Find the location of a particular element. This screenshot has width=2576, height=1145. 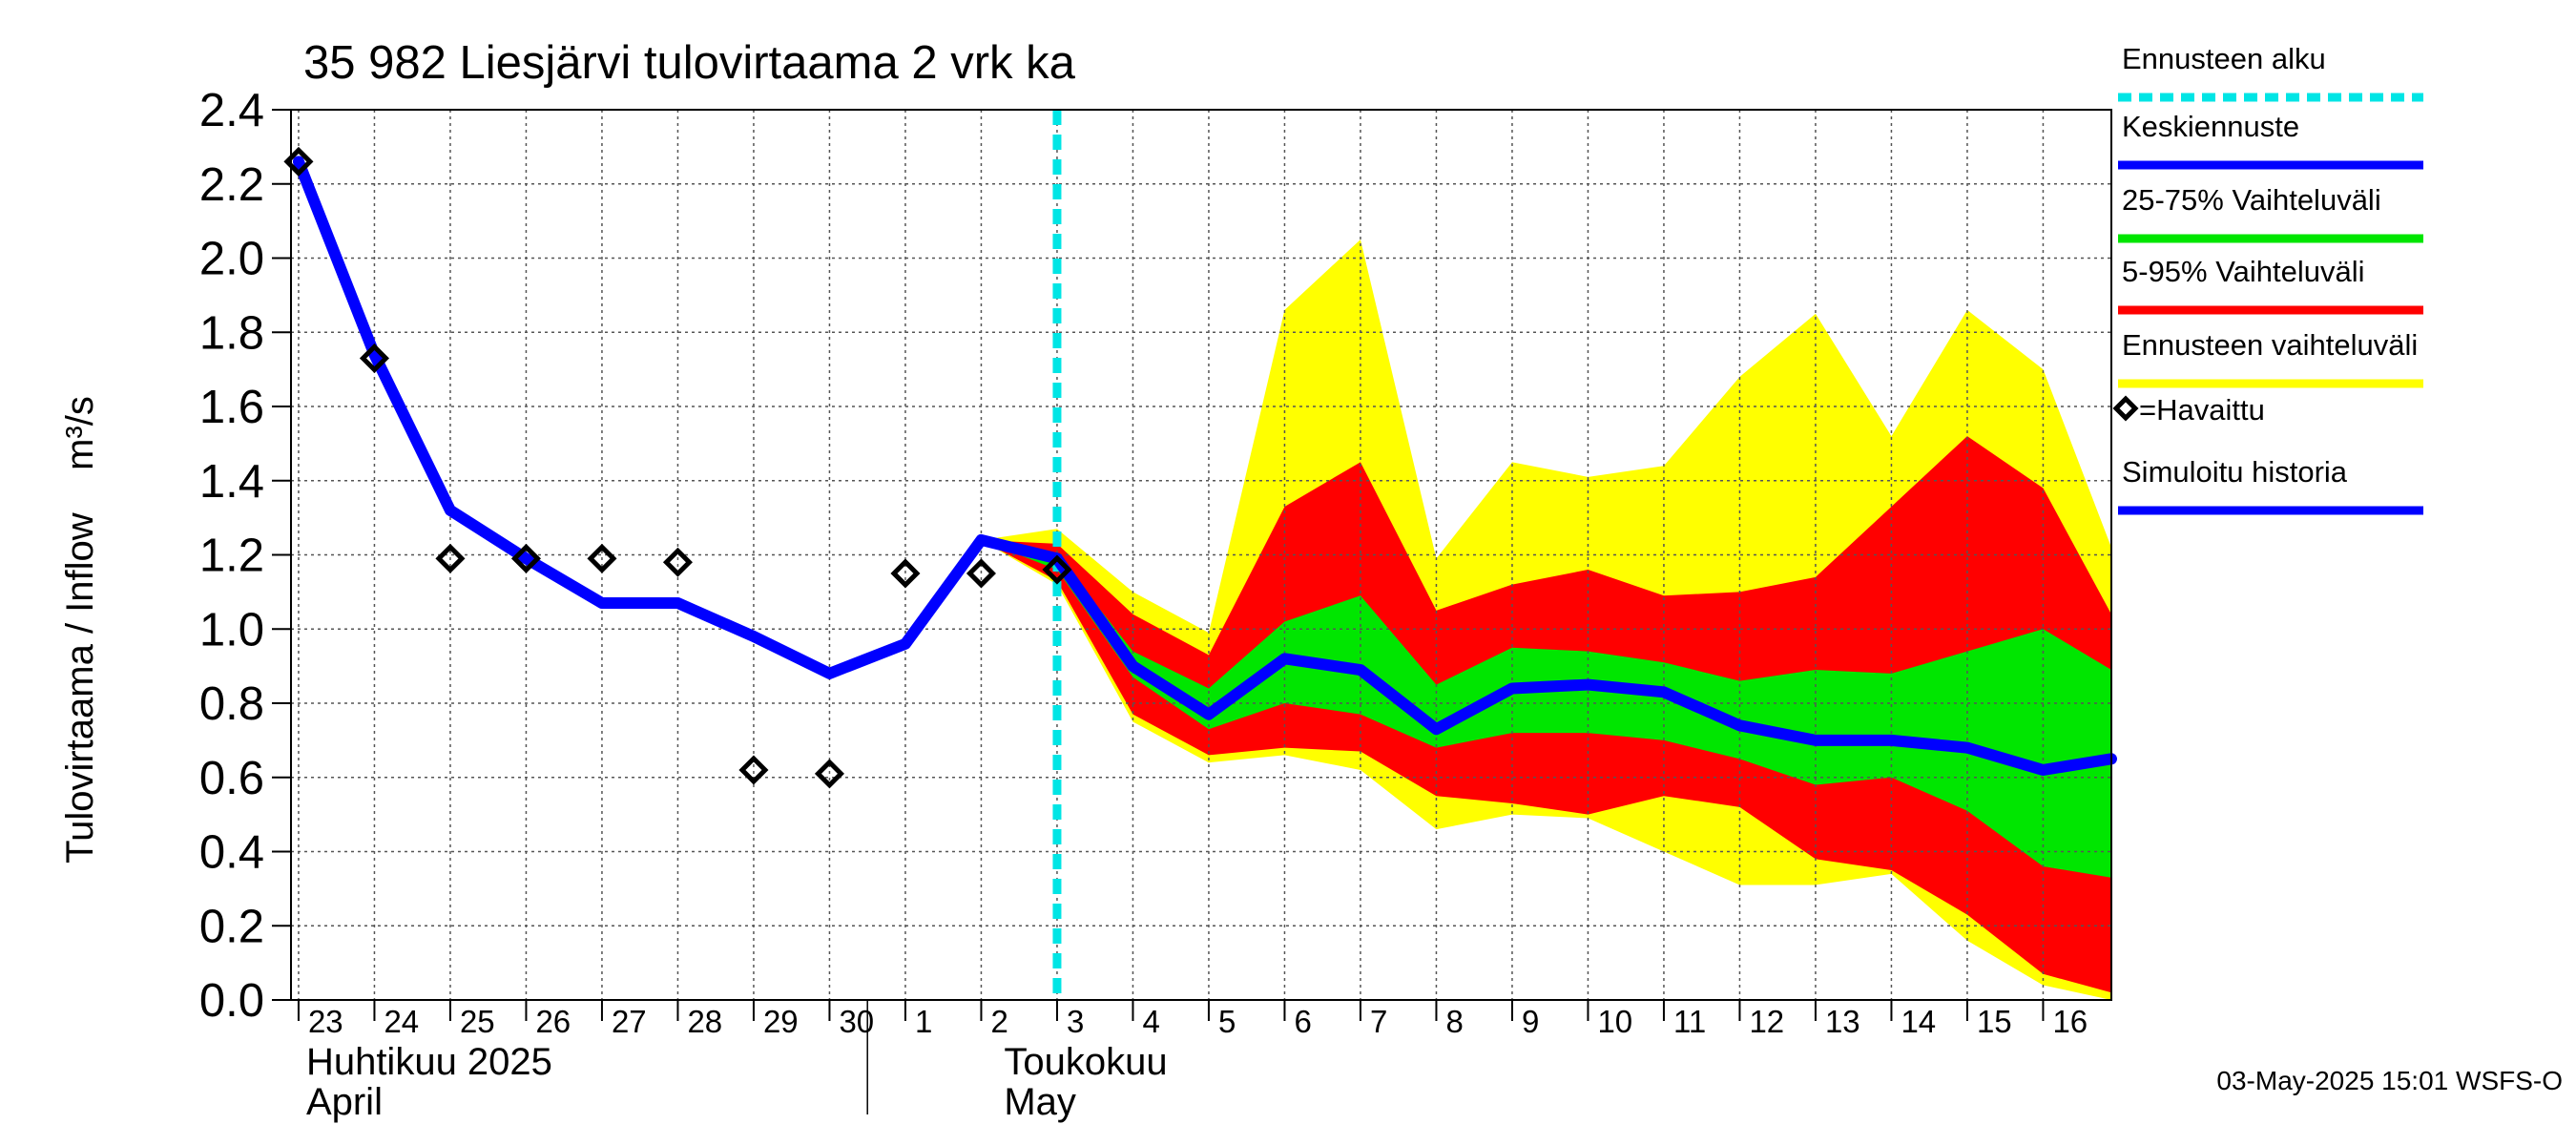

legend-label-5: =Havaittu is located at coordinates (2202, 410).